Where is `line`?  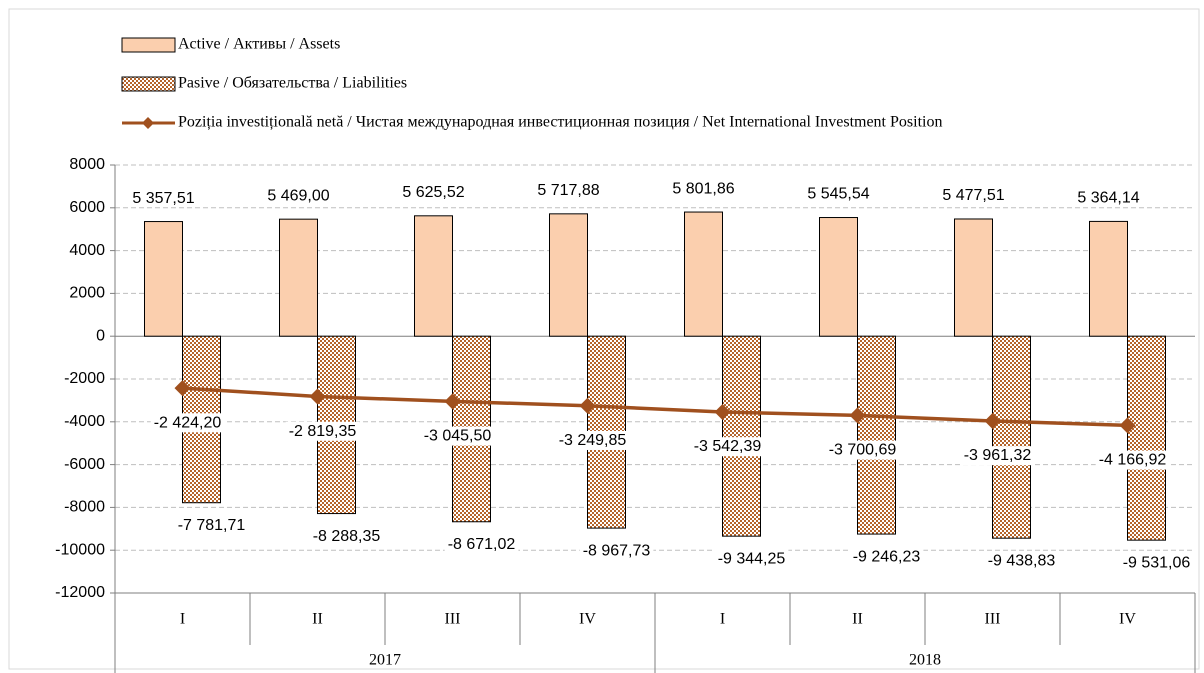
line is located at coordinates (655, 407).